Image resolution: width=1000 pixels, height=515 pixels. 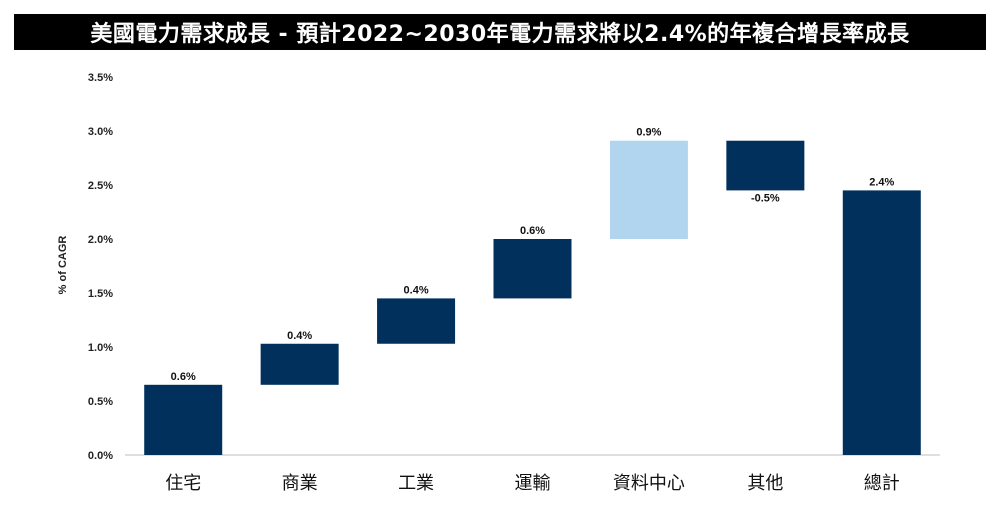 I want to click on data-label: -0.5%, so click(x=765, y=198).